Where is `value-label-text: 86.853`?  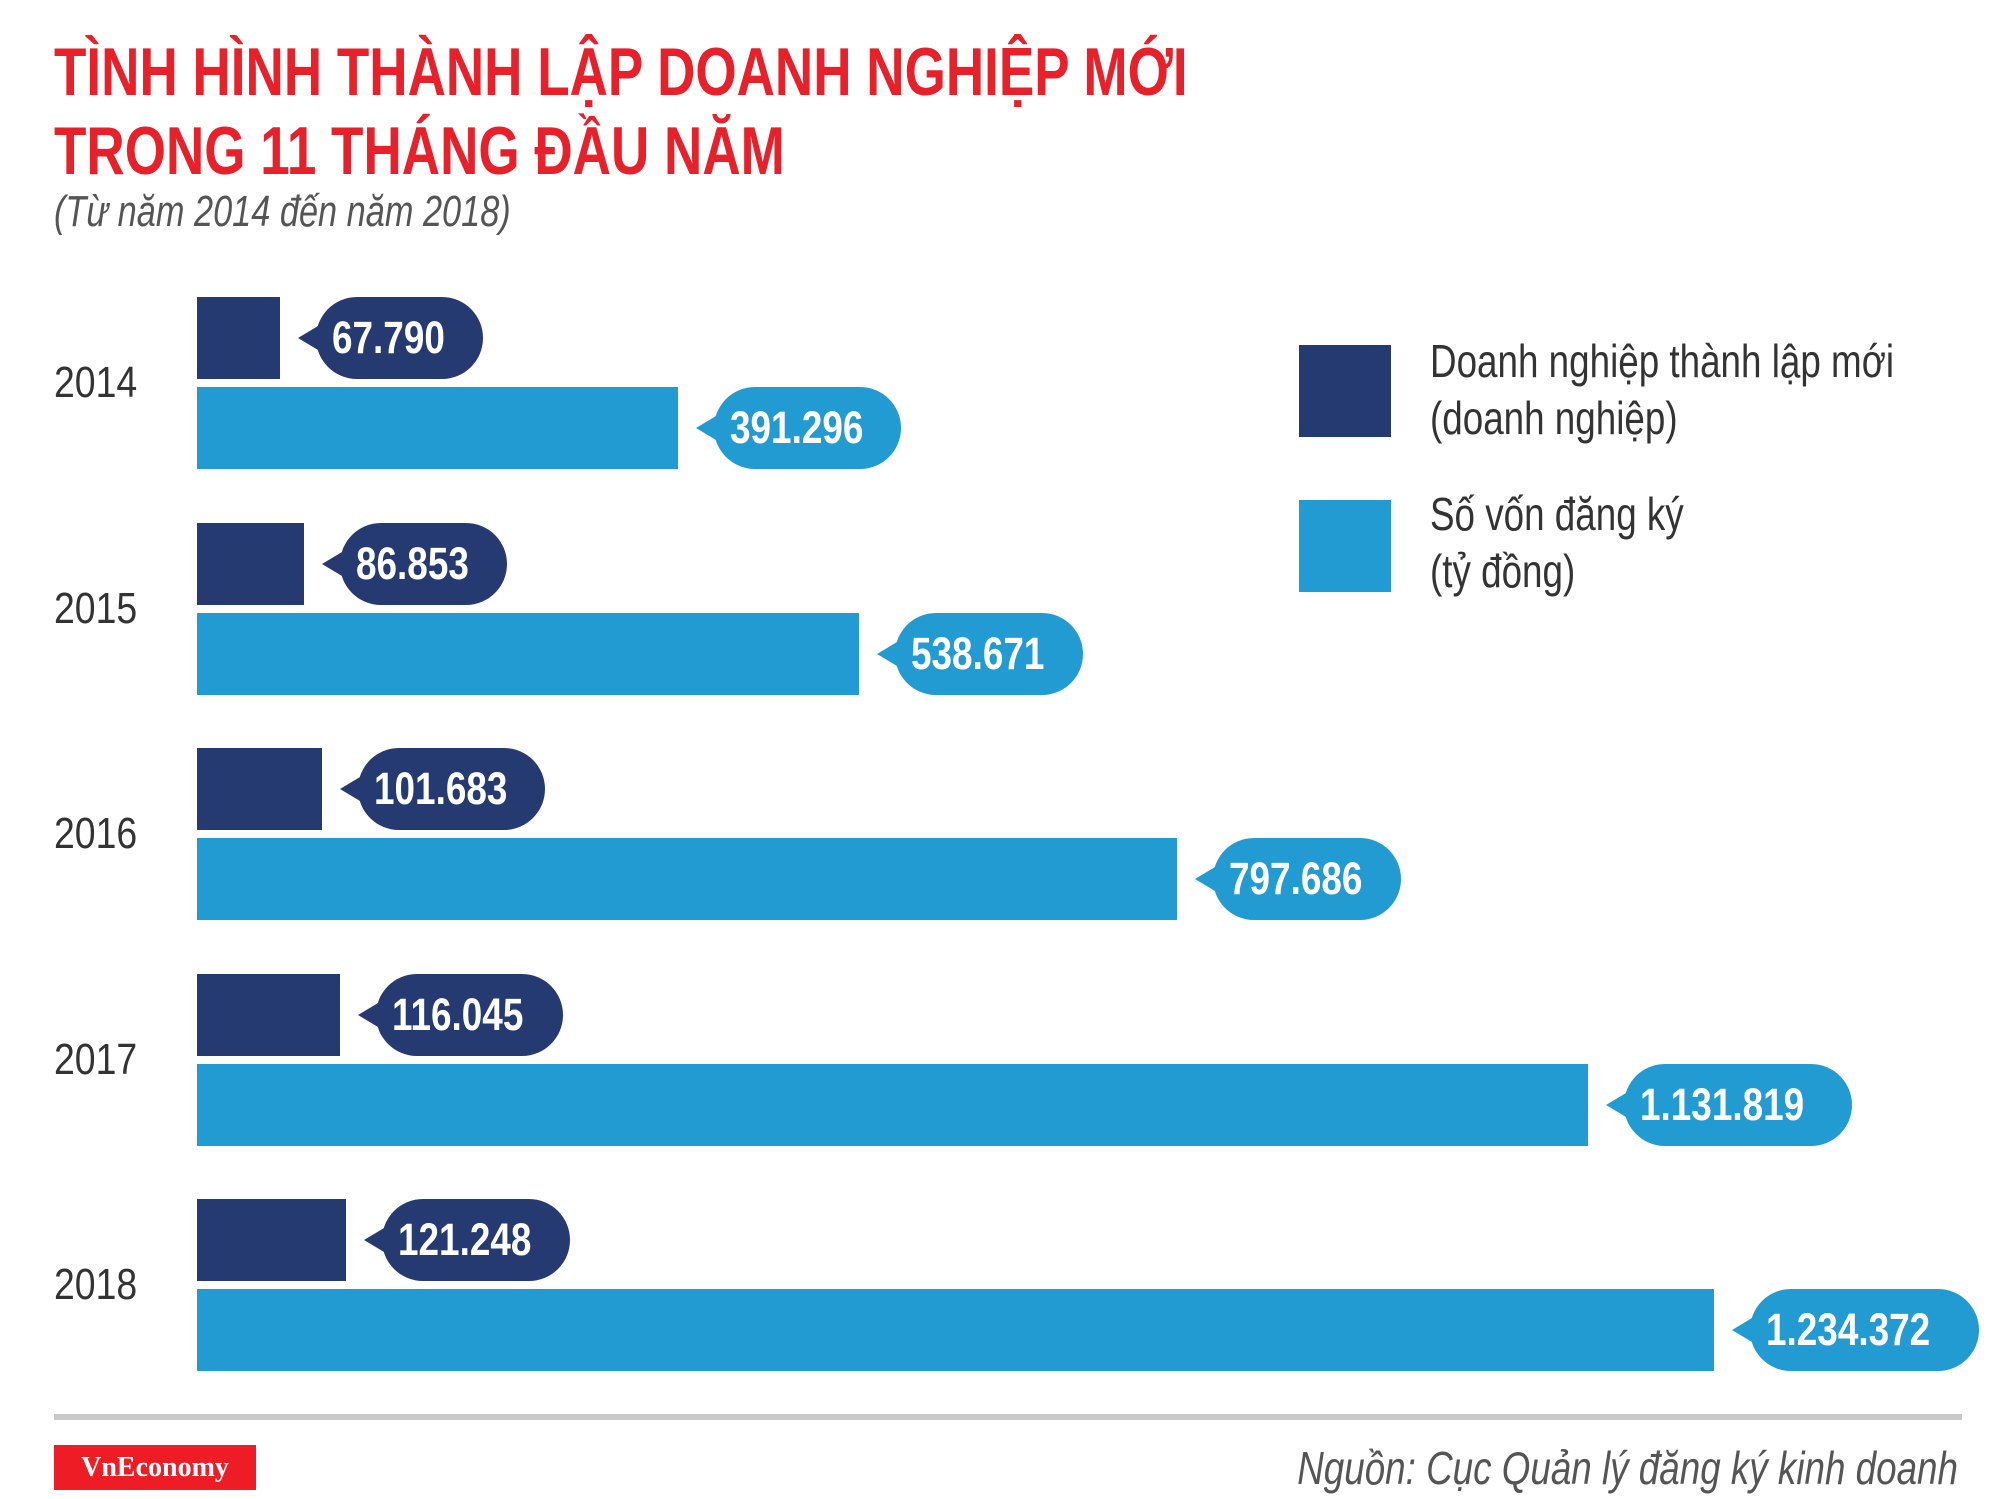
value-label-text: 86.853 is located at coordinates (412, 563).